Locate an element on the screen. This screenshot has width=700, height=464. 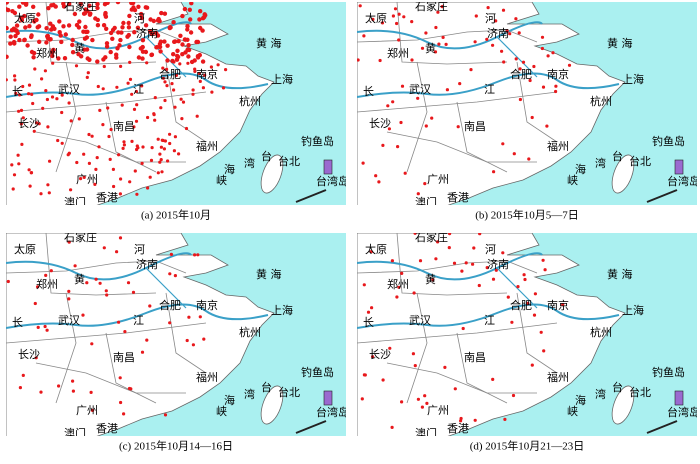
place-label: 长沙 is located at coordinates (29, 123).